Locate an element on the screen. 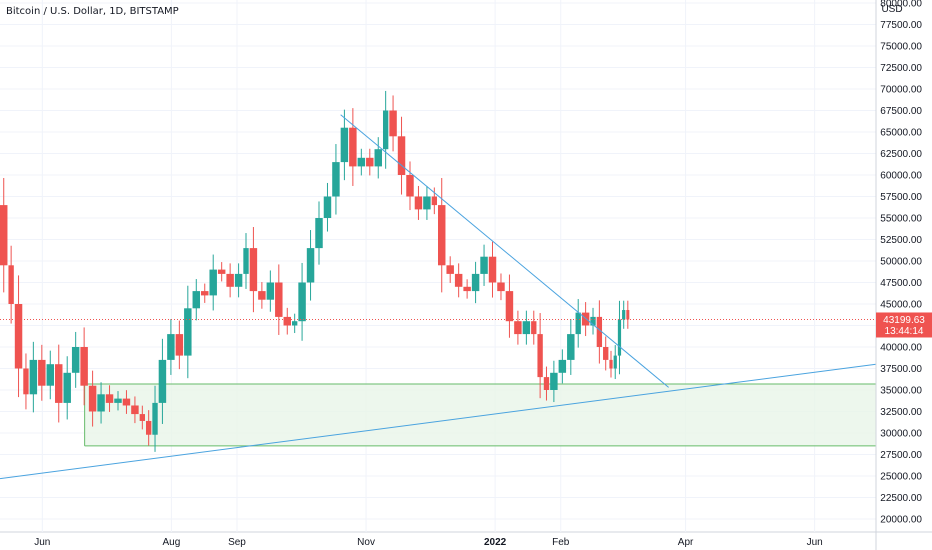 This screenshot has height=550, width=932. price-tick-label: 27500.00 is located at coordinates (901, 455).